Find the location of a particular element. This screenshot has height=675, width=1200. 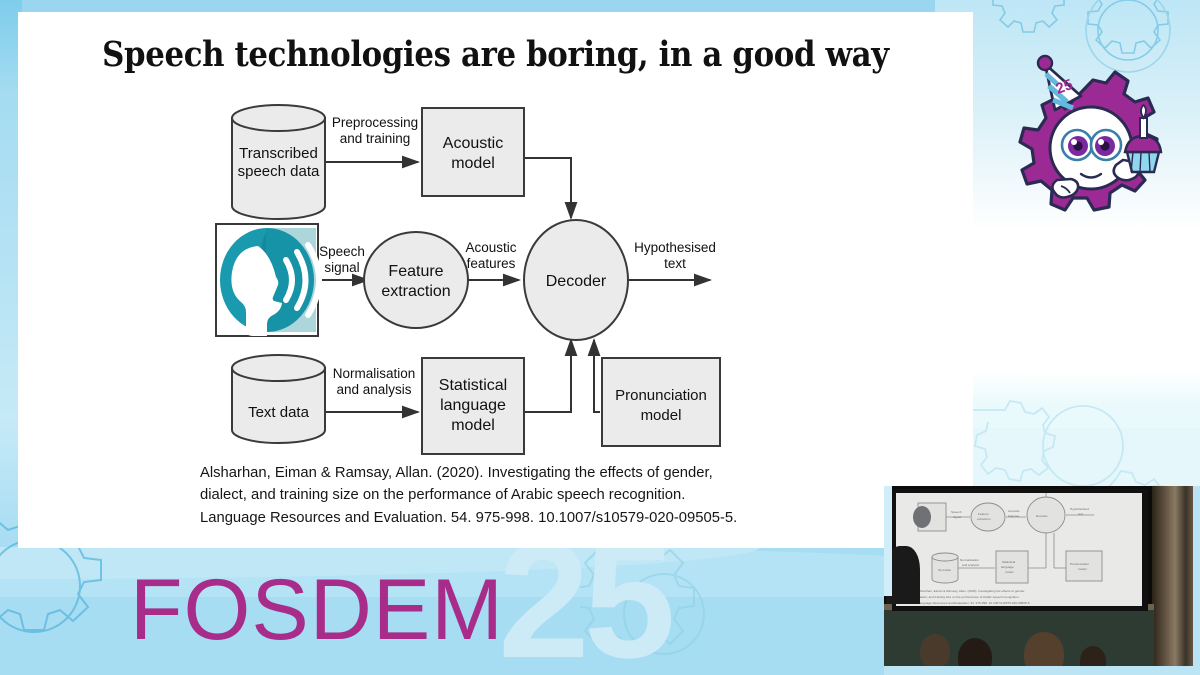

node-acoustic-model: Acoustic model is located at coordinates (473, 152).